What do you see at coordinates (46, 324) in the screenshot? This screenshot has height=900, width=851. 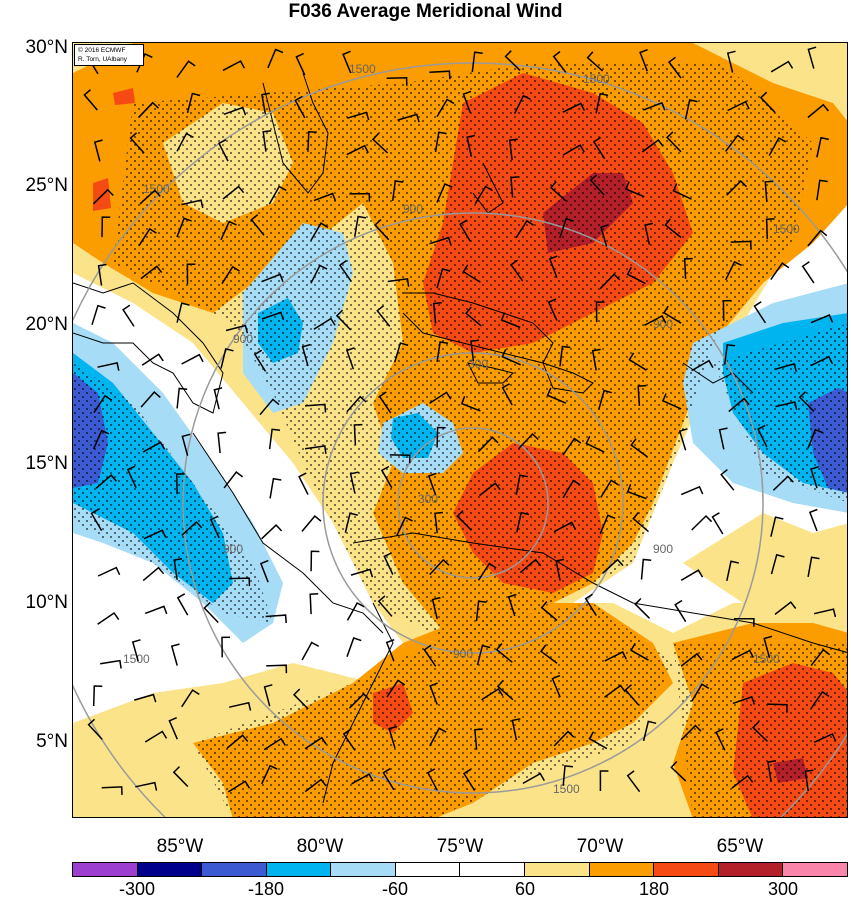 I see `lat-label: 20°N` at bounding box center [46, 324].